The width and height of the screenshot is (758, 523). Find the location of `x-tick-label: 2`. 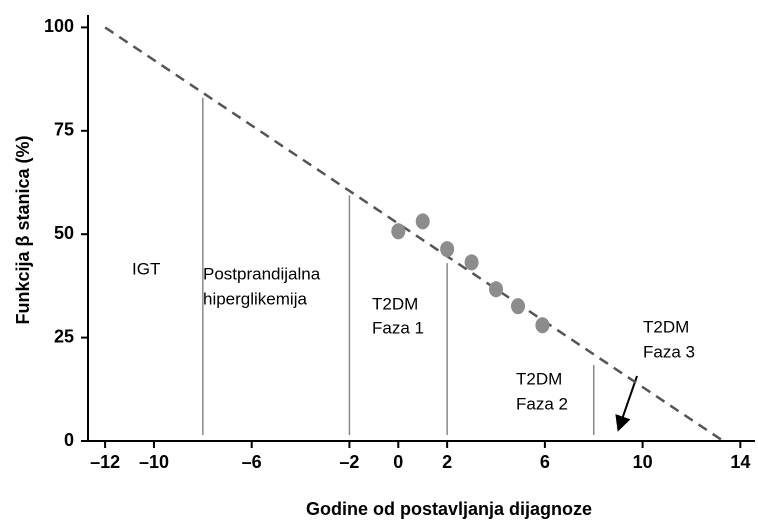

x-tick-label: 2 is located at coordinates (447, 462).